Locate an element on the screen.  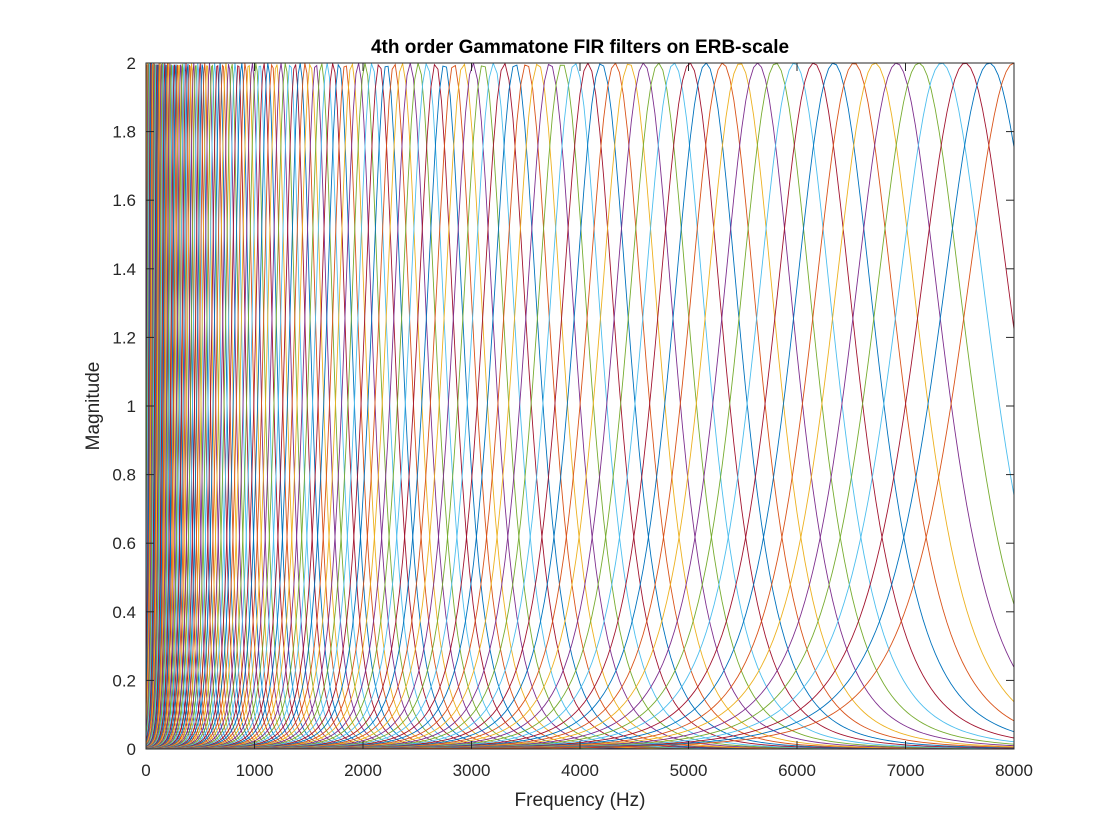
x-tick-label: 8000 is located at coordinates (1014, 770).